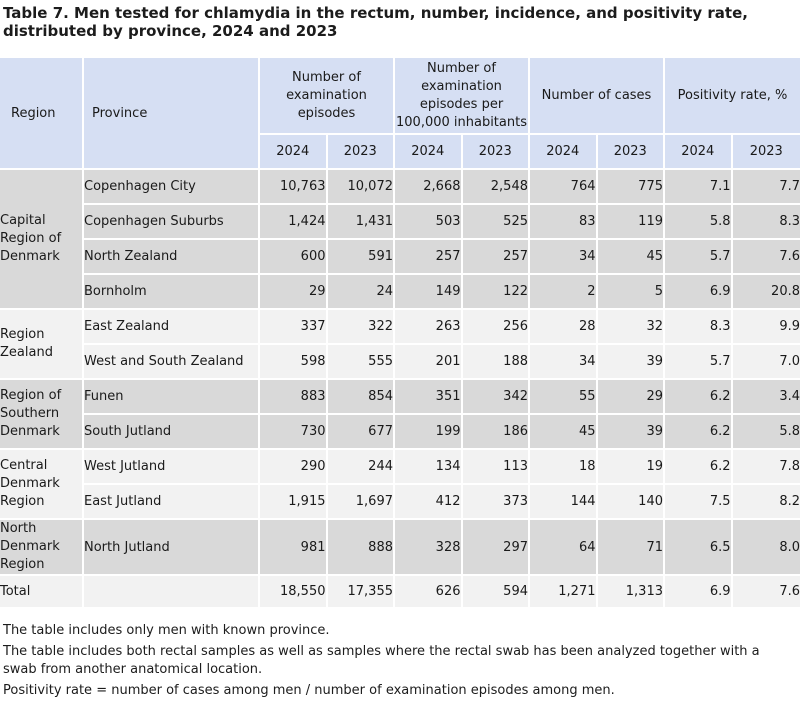  What do you see at coordinates (496, 592) in the screenshot?
I see `total-value-cell: 594` at bounding box center [496, 592].